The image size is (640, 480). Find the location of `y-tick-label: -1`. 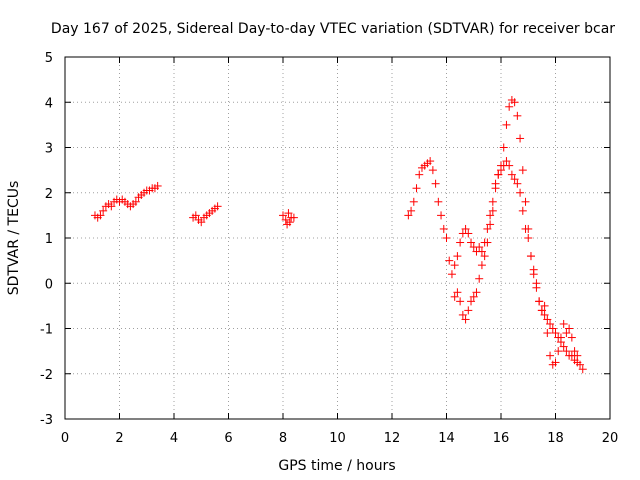

y-tick-label: -1 is located at coordinates (46, 330).